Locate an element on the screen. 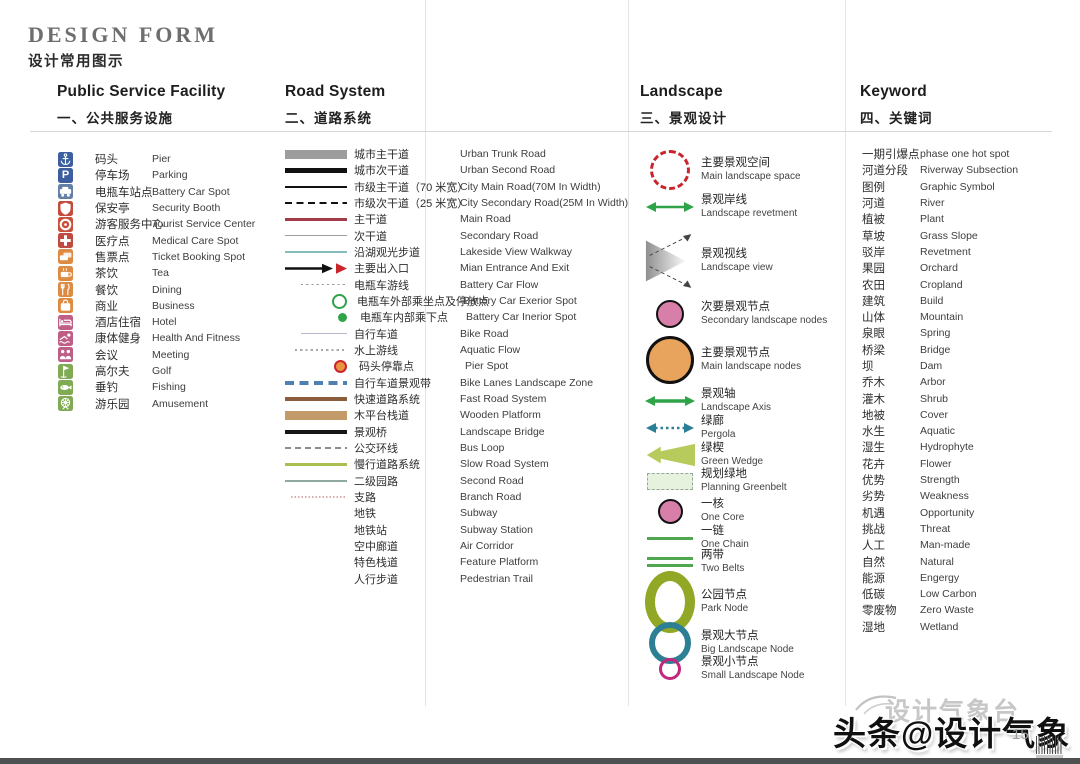 This screenshot has width=1080, height=764. swimmer-icon is located at coordinates (65, 338).